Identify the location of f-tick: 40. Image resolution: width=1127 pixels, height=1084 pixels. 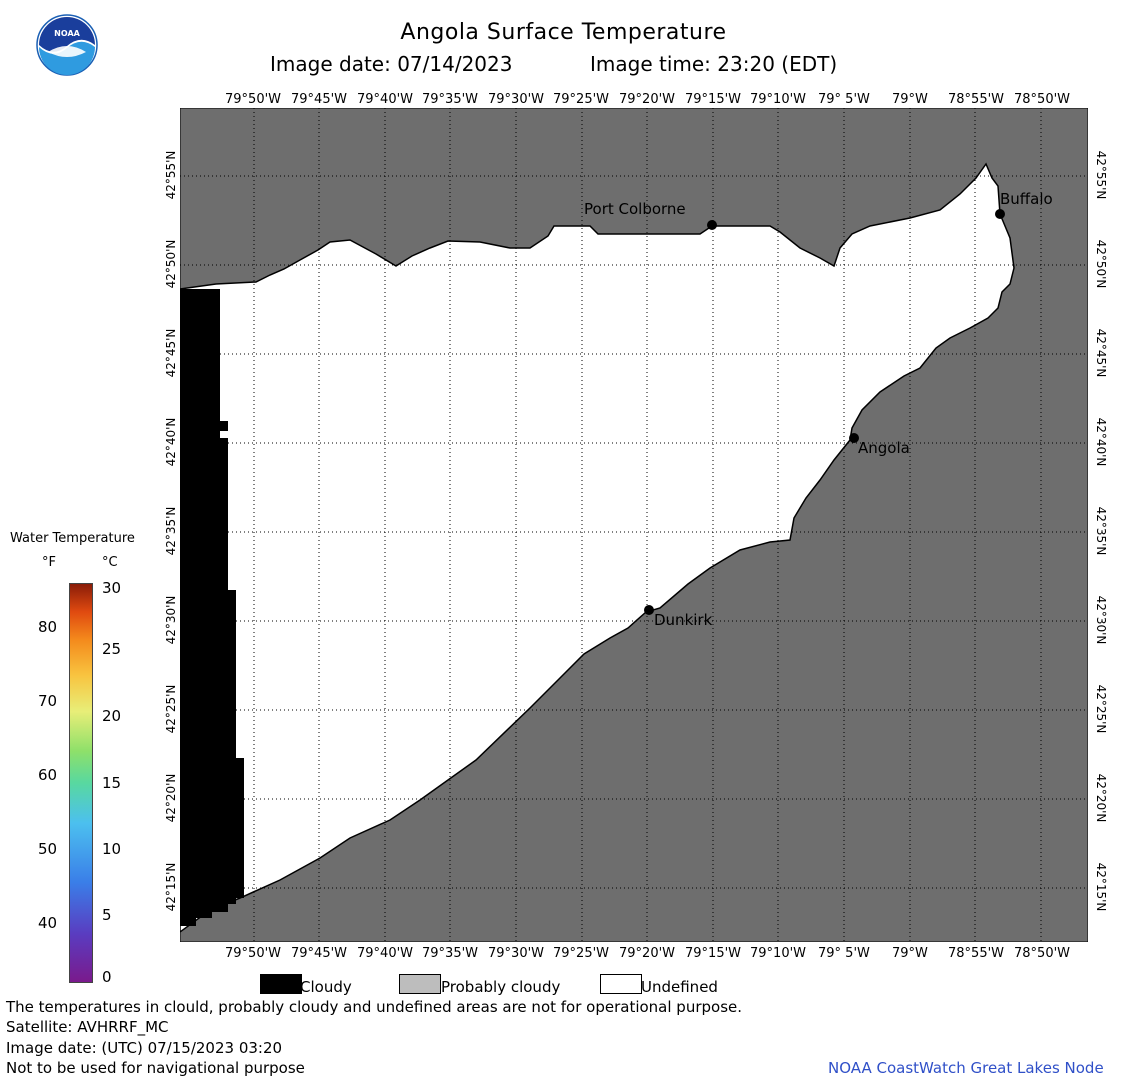
(48, 923).